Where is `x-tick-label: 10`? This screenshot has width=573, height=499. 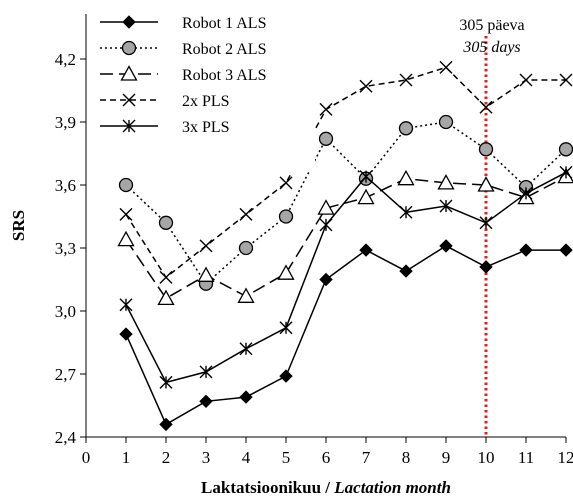
x-tick-label: 10 is located at coordinates (486, 457).